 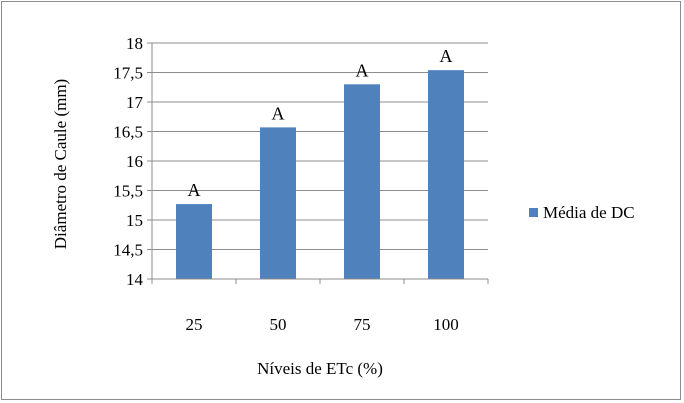 I want to click on y-tick-label: 15, so click(x=134, y=220).